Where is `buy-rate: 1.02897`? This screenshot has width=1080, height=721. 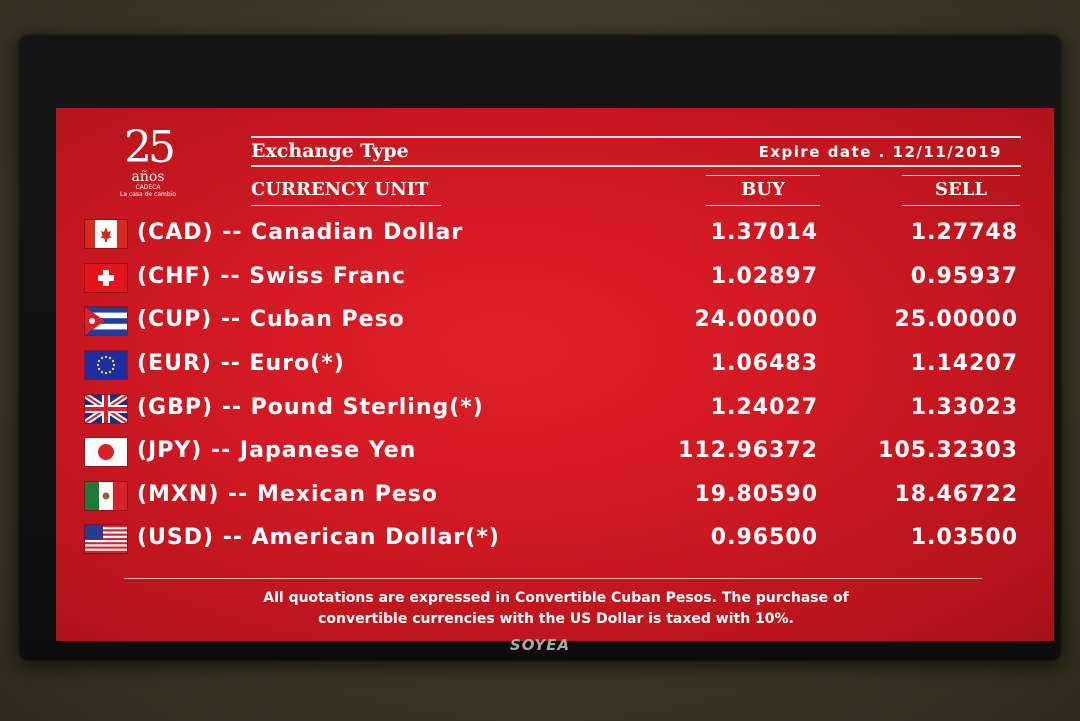
buy-rate: 1.02897 is located at coordinates (764, 276).